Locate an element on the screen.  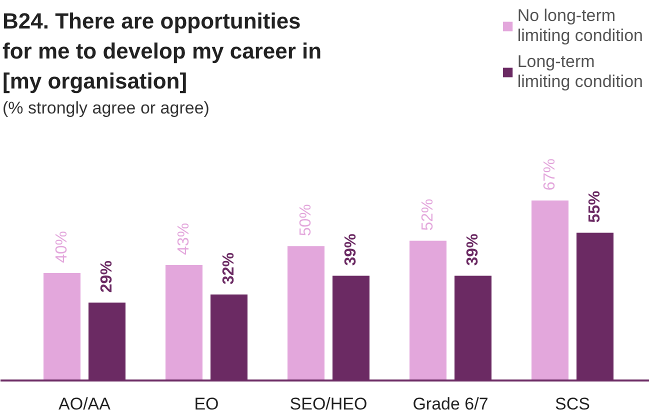
data-label: 55% is located at coordinates (595, 206).